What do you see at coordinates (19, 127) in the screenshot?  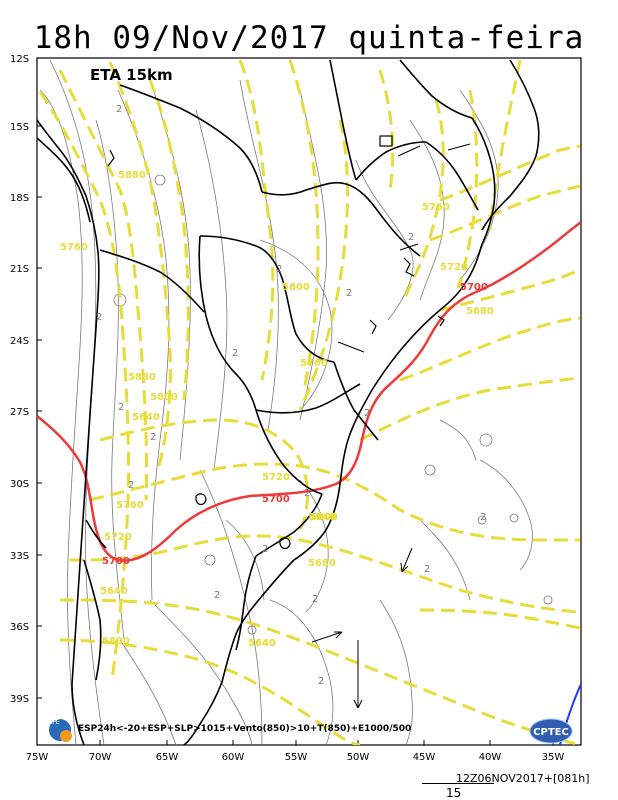 I see `lat-tick-label: 15S` at bounding box center [19, 127].